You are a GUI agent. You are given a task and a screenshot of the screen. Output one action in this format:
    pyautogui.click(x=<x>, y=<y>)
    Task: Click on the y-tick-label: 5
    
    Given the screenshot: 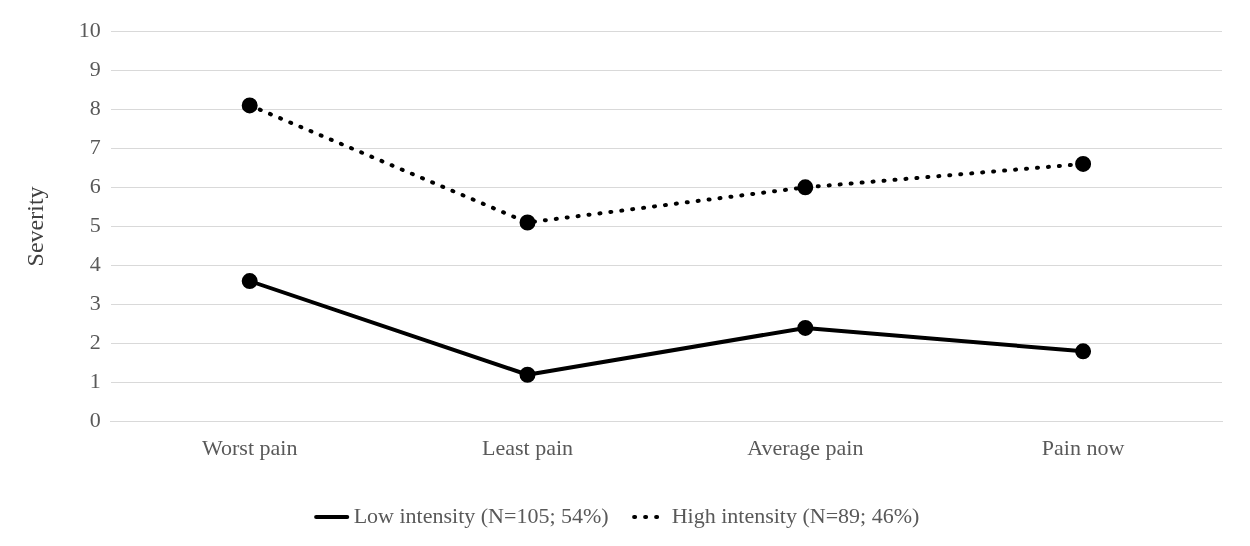 What is the action you would take?
    pyautogui.click(x=95, y=225)
    